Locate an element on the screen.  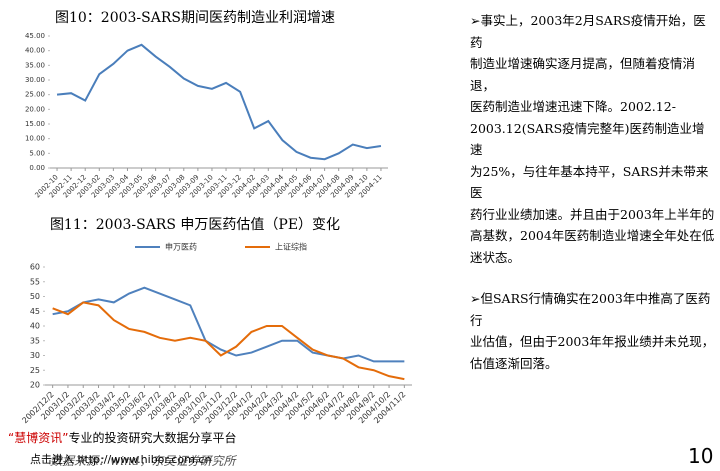
source-note: 数据来源：wind，东吴证券研究所 is located at coordinates (143, 461).